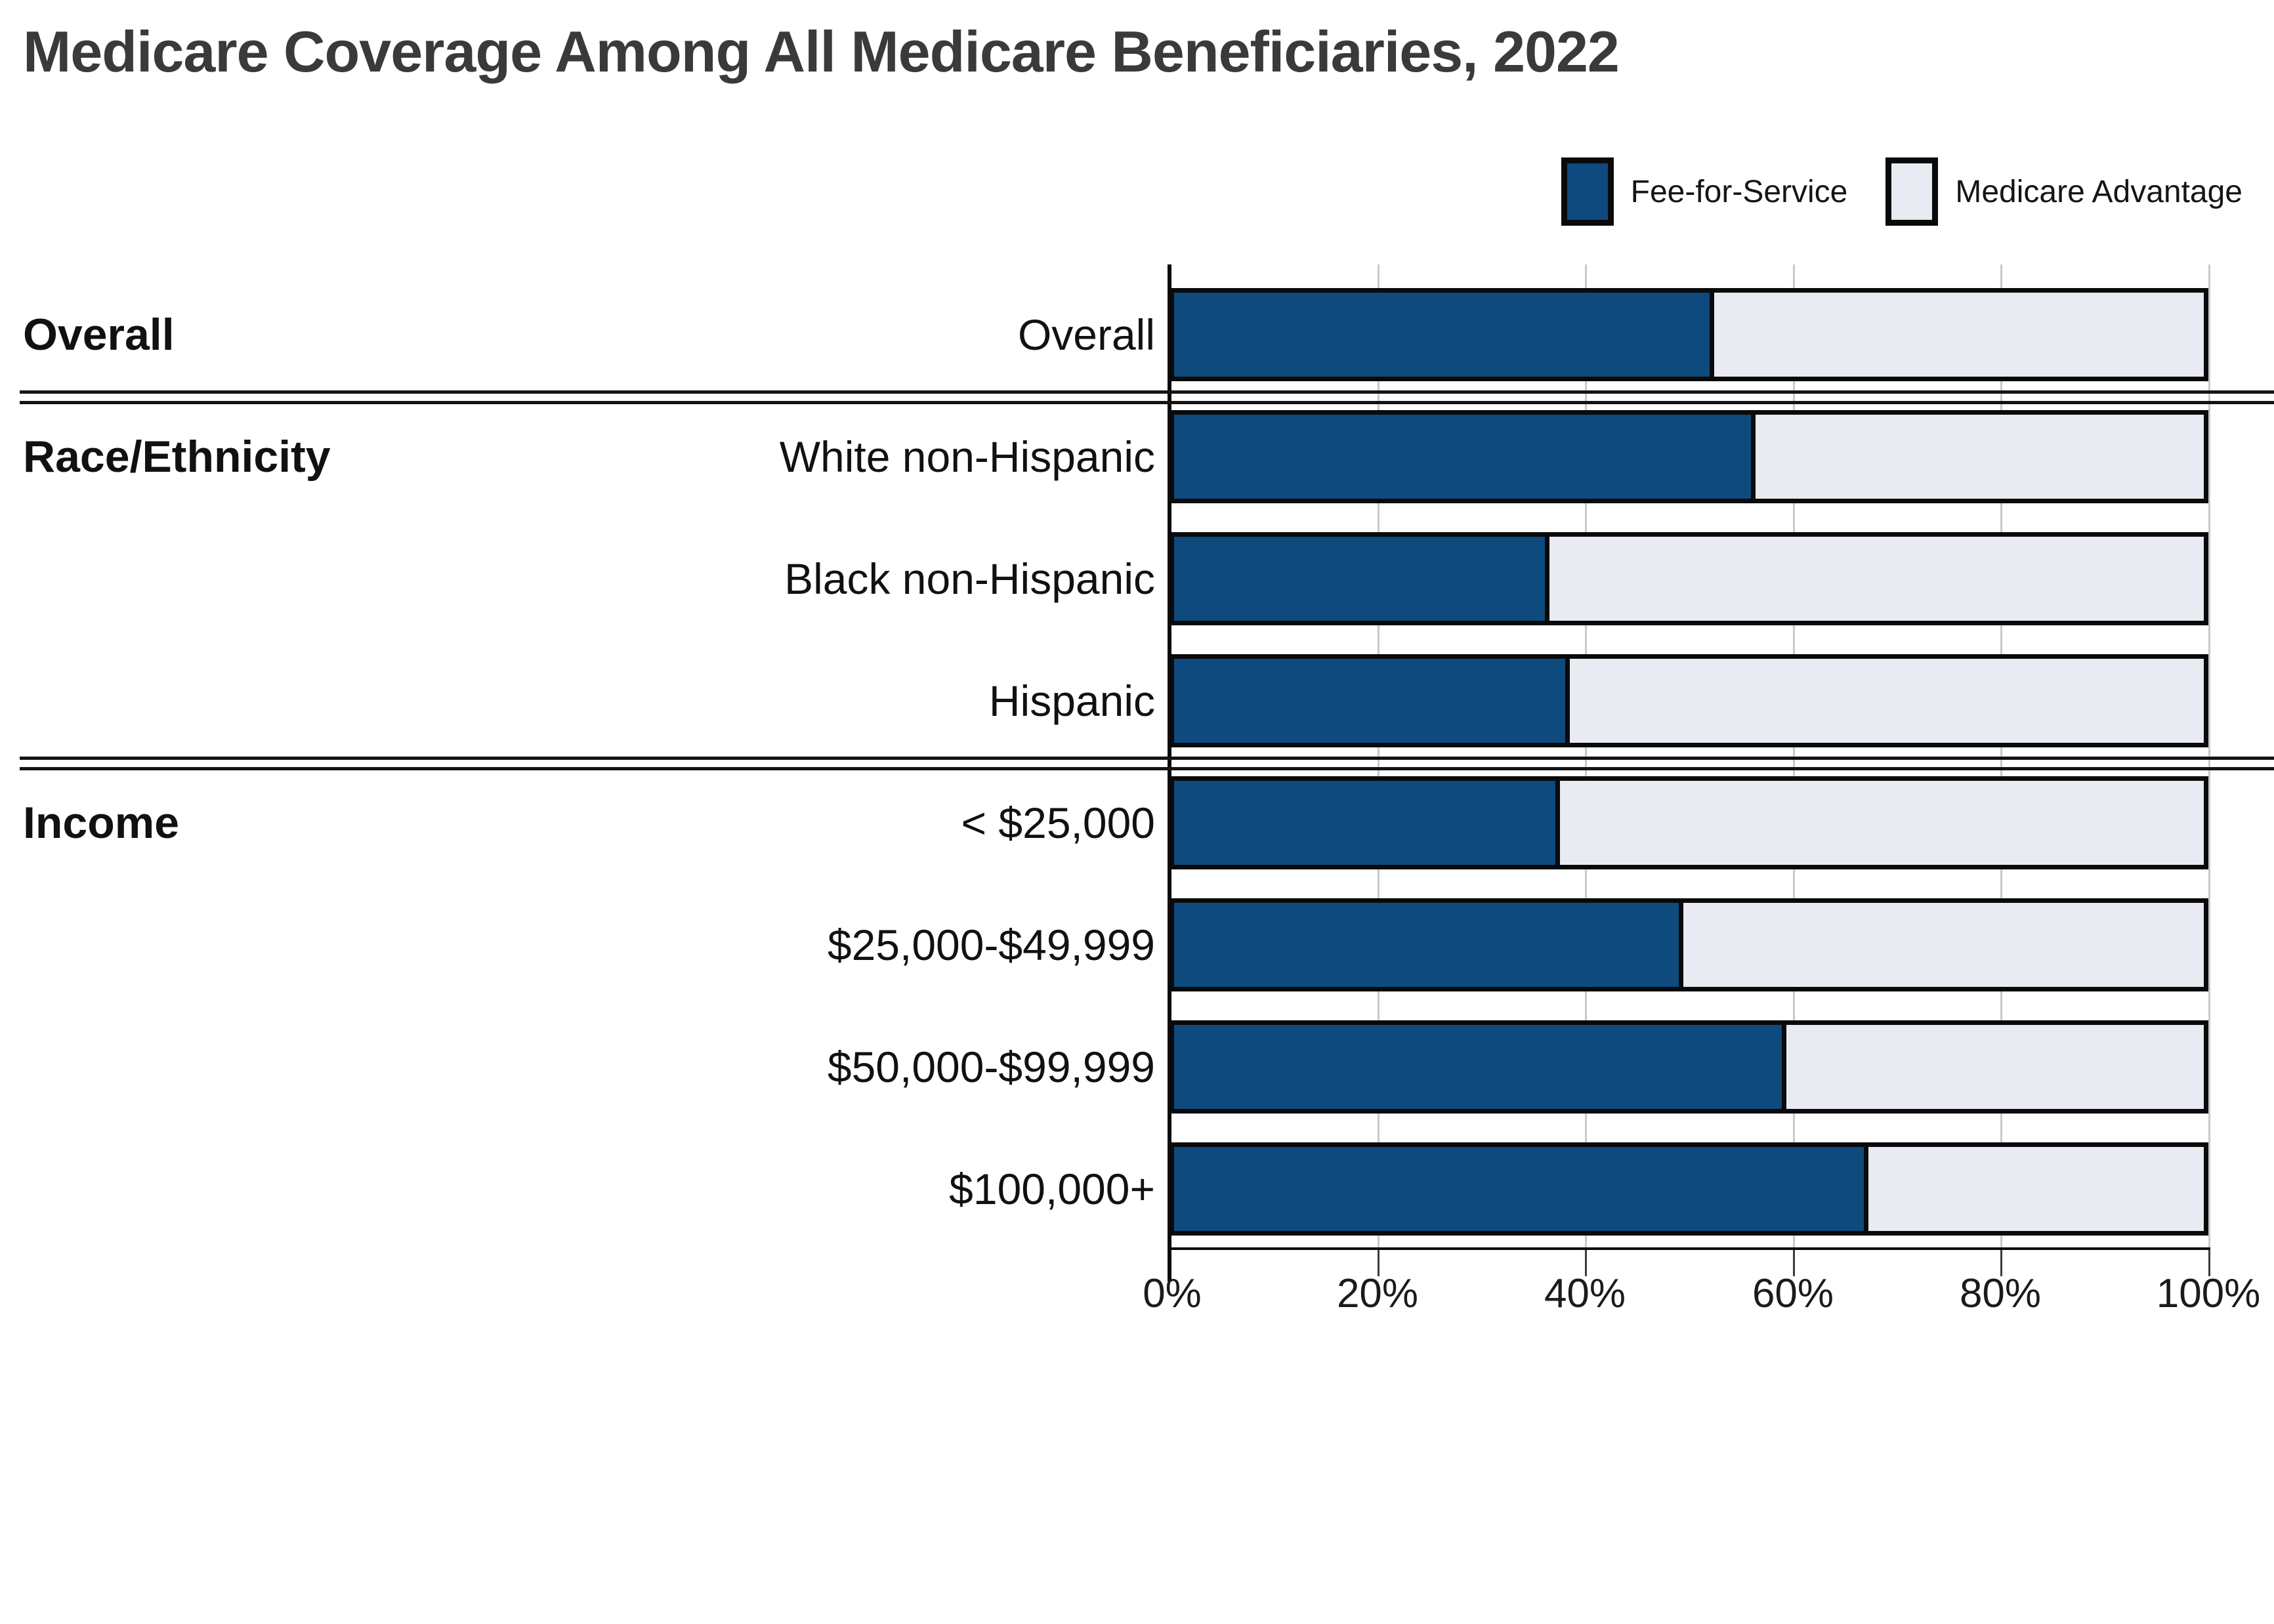  What do you see at coordinates (1071, 701) in the screenshot?
I see `row-label-hispanic: Hispanic` at bounding box center [1071, 701].